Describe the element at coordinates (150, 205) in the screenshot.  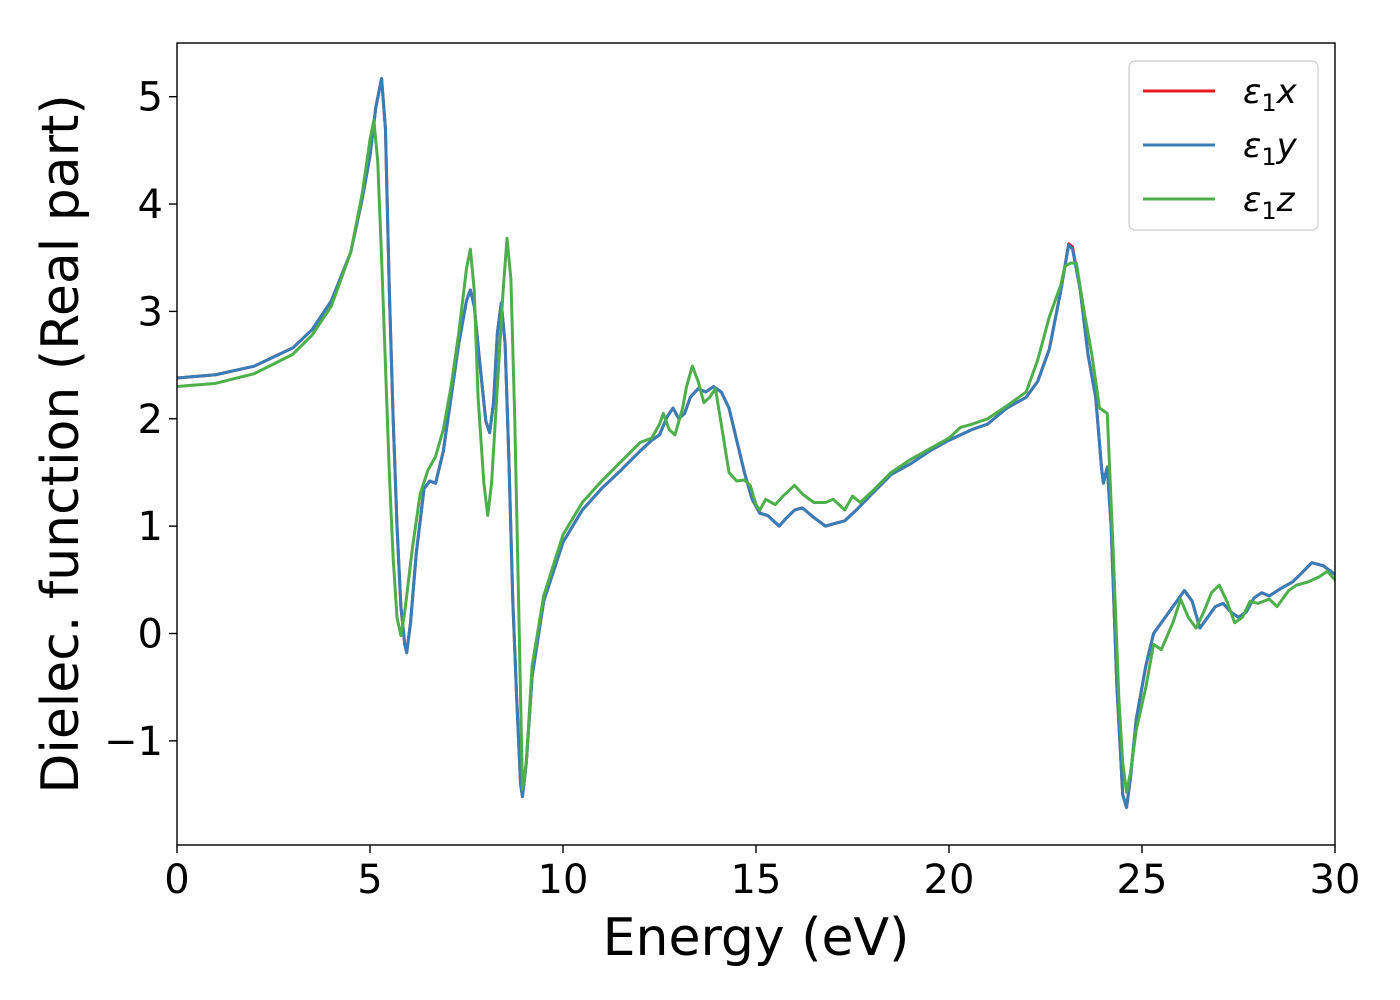
I see `y-tick-label: 4` at that location.